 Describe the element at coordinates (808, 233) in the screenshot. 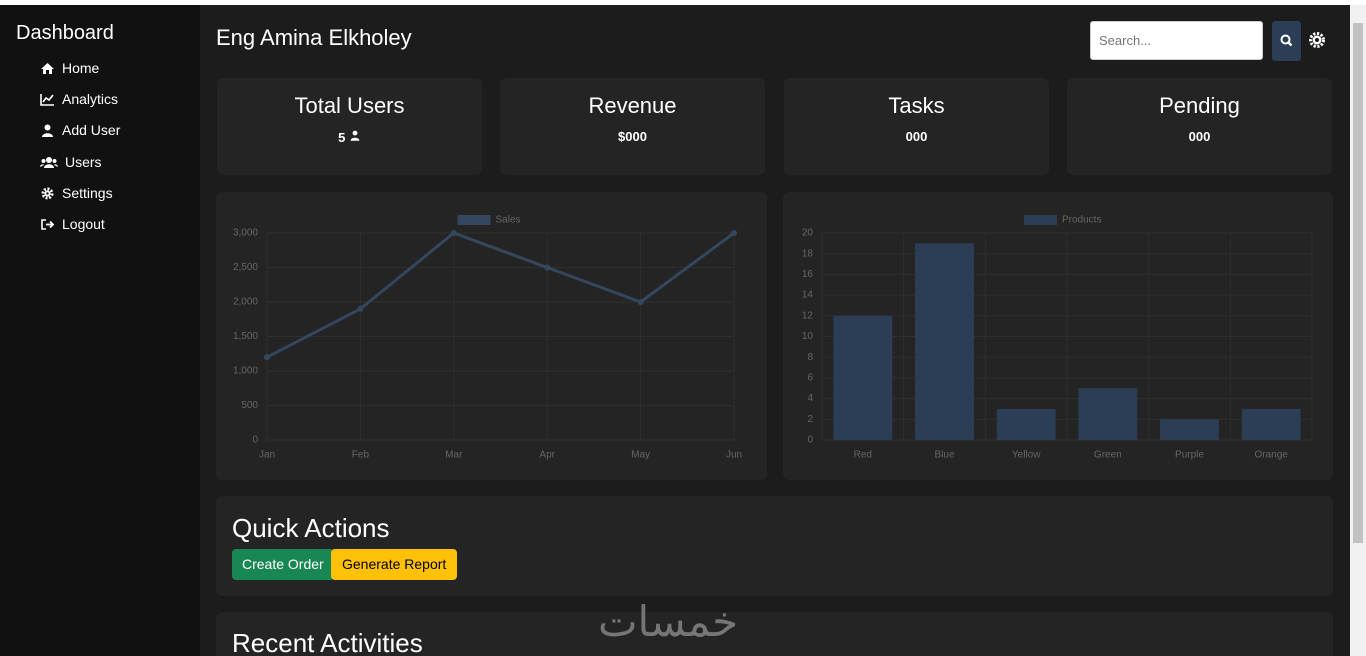

I see `y-tick-label: 20` at that location.